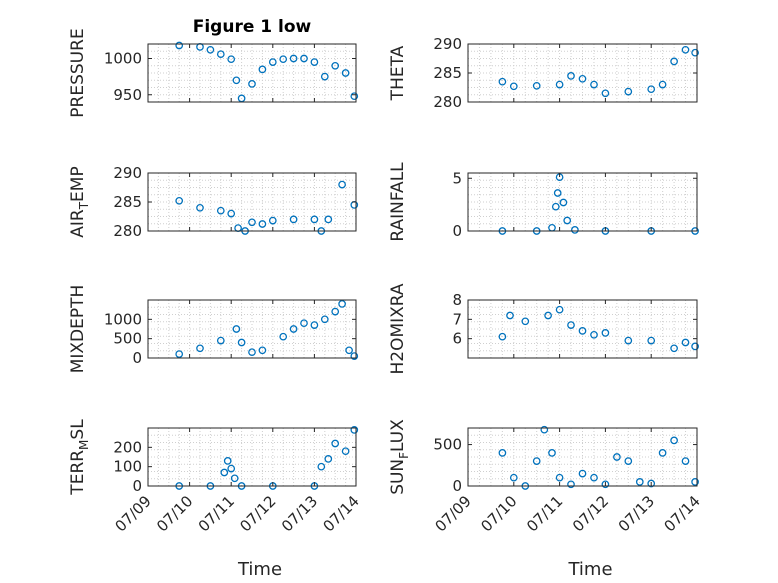  I want to click on y-tick-label: 7, so click(457, 319).